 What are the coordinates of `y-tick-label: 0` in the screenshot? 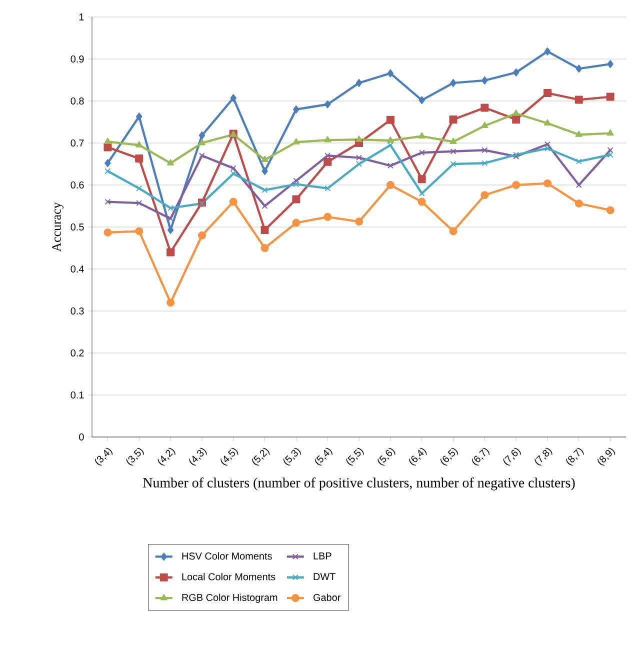 It's located at (81, 437).